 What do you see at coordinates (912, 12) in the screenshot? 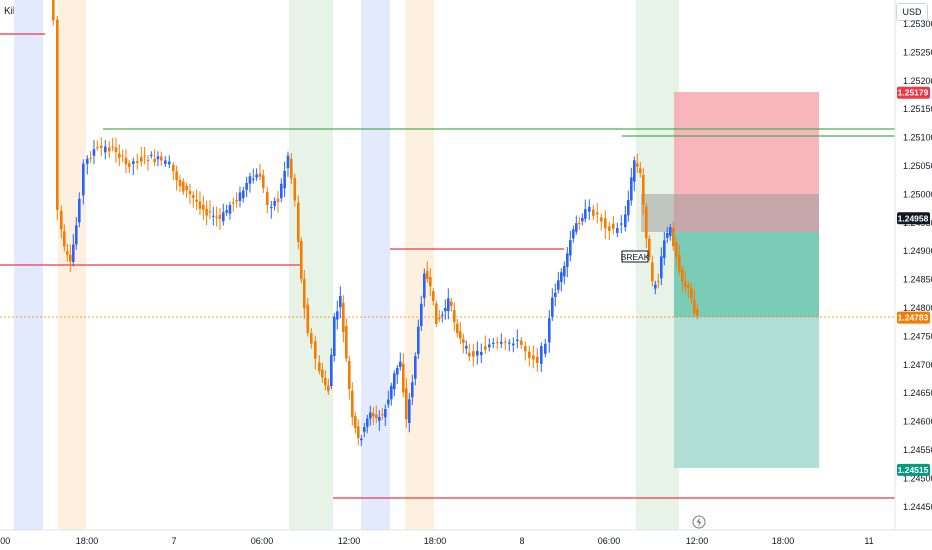
I see `currency-selector: USD` at bounding box center [912, 12].